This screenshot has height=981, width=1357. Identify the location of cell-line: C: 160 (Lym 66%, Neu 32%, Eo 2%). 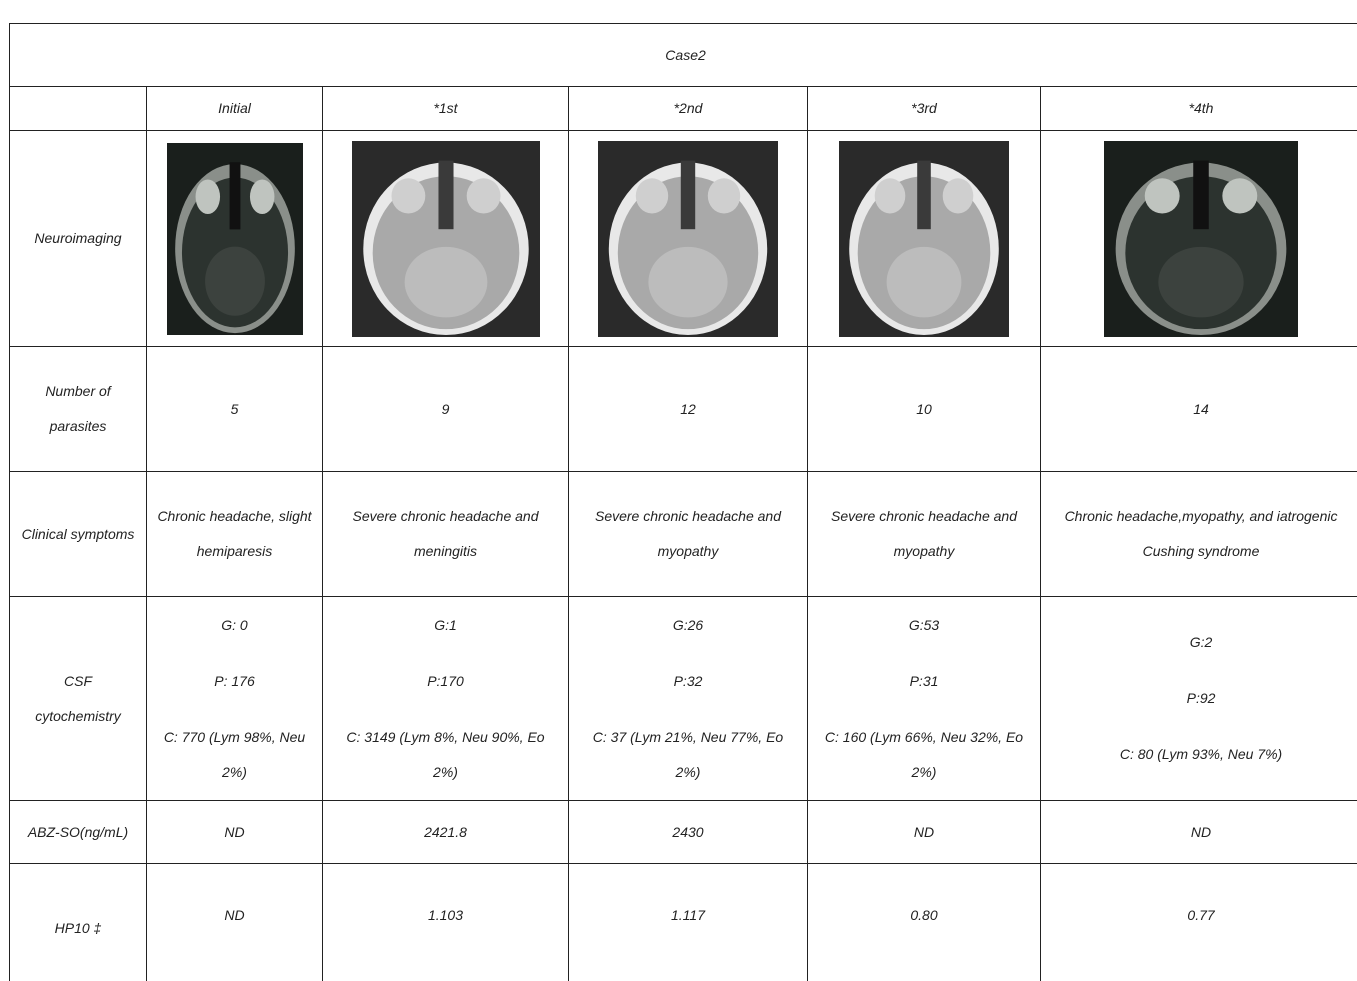
(924, 754).